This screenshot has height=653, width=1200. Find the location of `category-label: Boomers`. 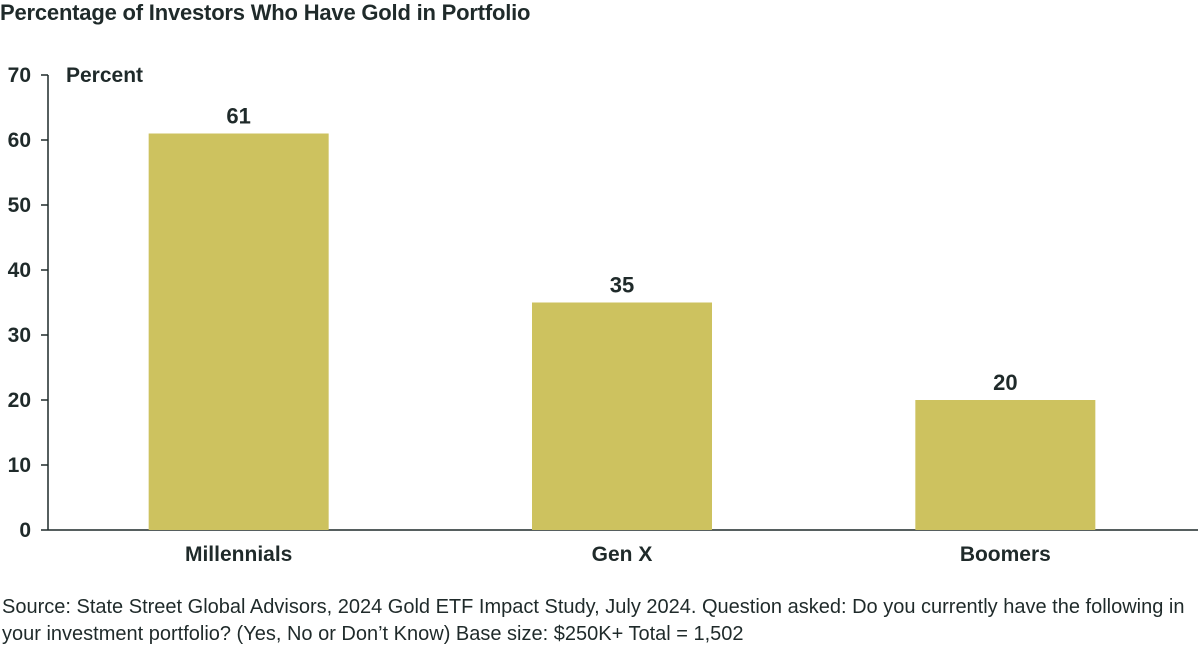

category-label: Boomers is located at coordinates (1005, 554).